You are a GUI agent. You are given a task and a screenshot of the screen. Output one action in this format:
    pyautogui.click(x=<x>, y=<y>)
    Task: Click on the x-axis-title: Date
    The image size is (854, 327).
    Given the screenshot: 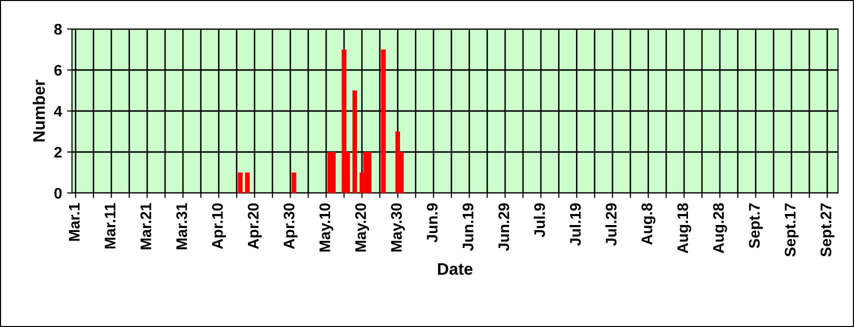 What is the action you would take?
    pyautogui.click(x=455, y=269)
    